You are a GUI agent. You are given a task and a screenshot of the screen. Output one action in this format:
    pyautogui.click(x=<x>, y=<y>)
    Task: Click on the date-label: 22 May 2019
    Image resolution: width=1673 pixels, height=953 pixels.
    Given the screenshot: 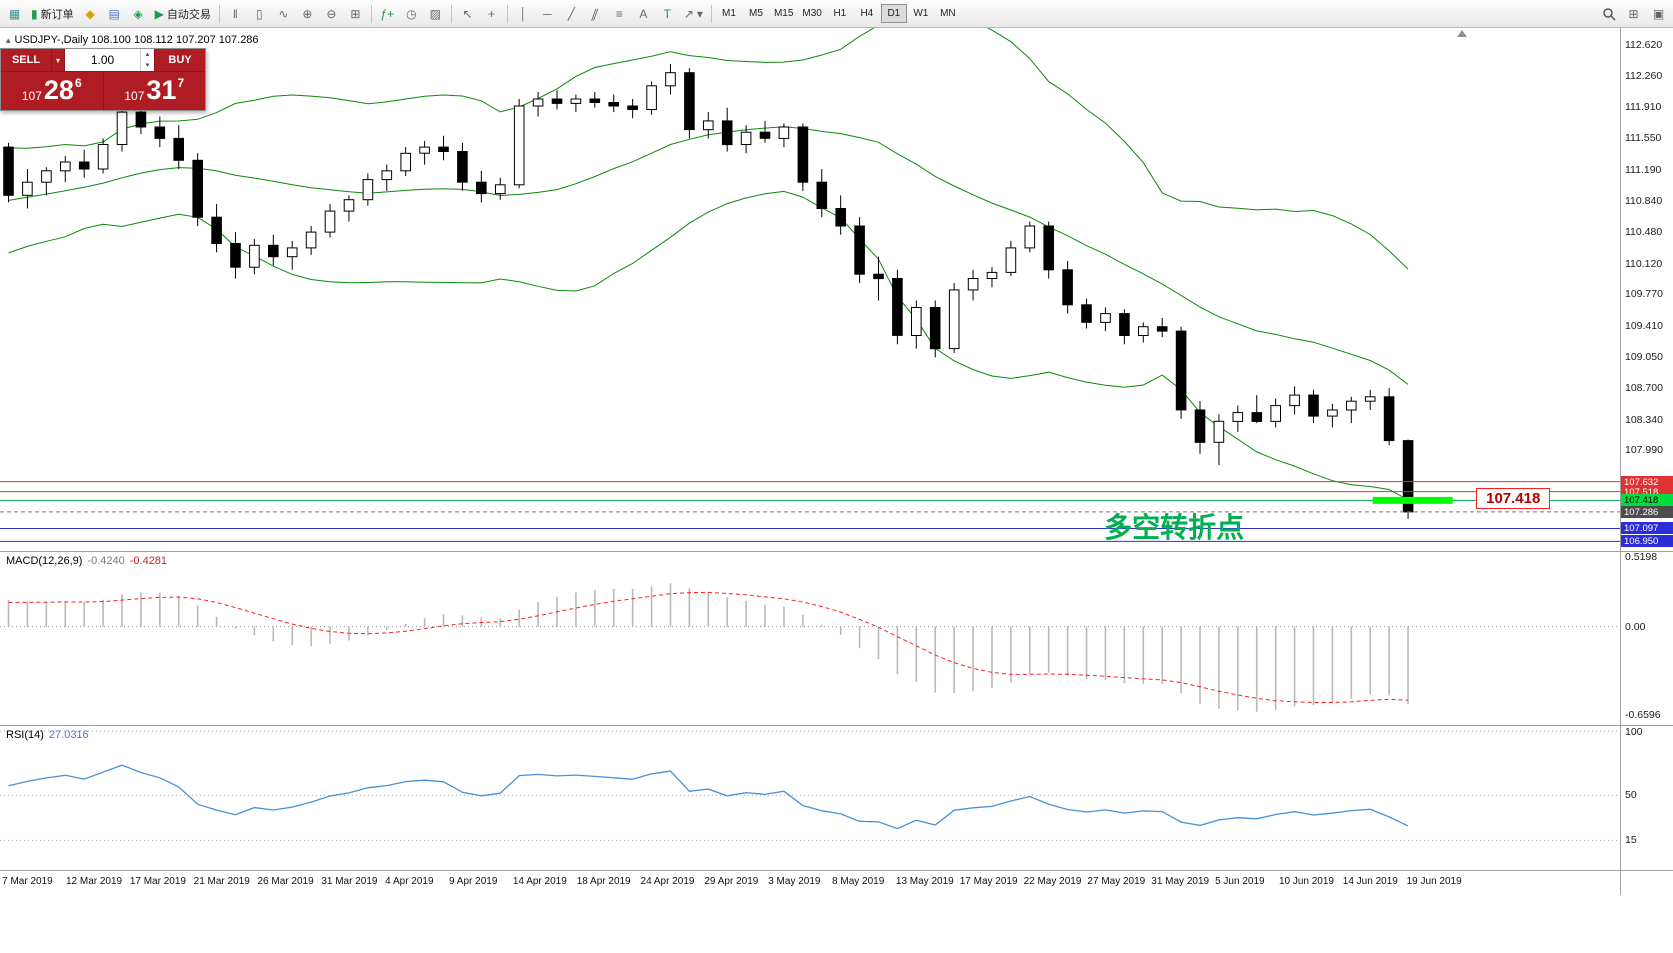 What is the action you would take?
    pyautogui.click(x=1052, y=881)
    